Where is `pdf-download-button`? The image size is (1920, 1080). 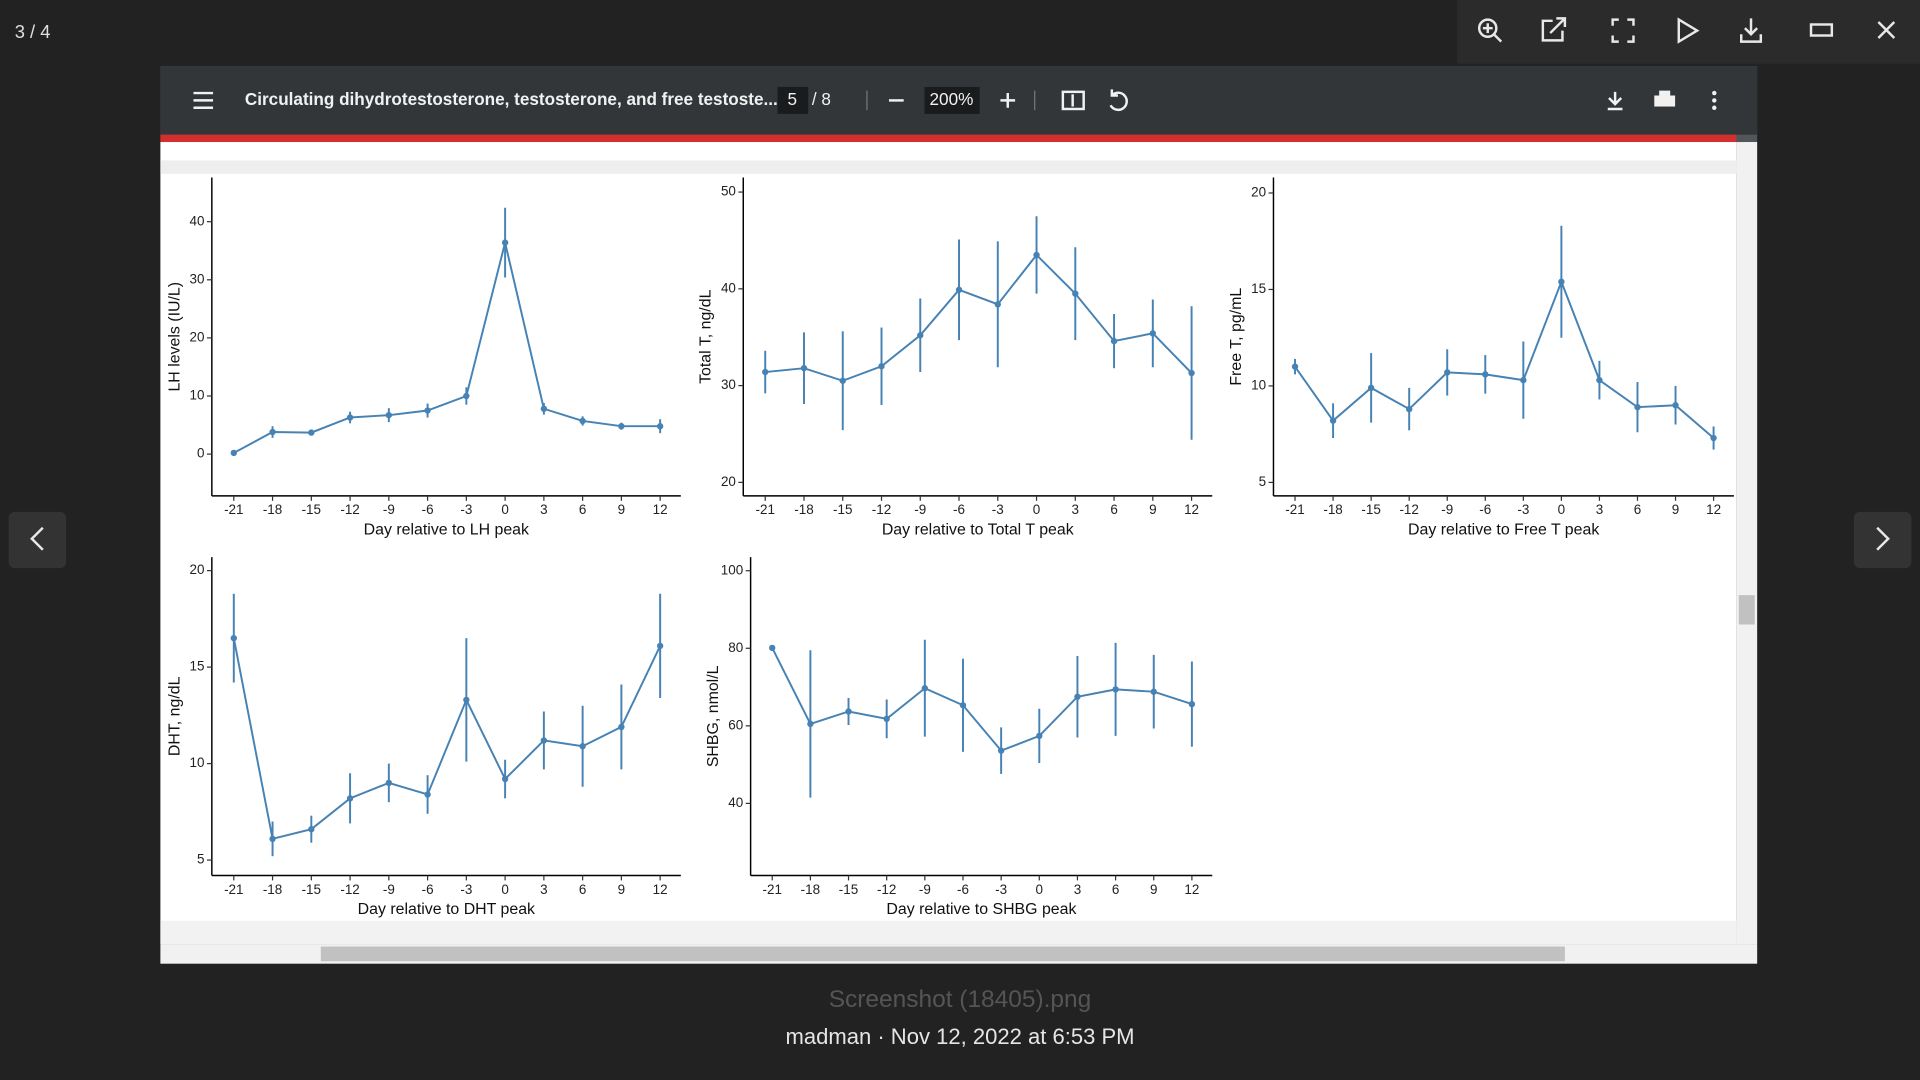
pdf-download-button is located at coordinates (1615, 101).